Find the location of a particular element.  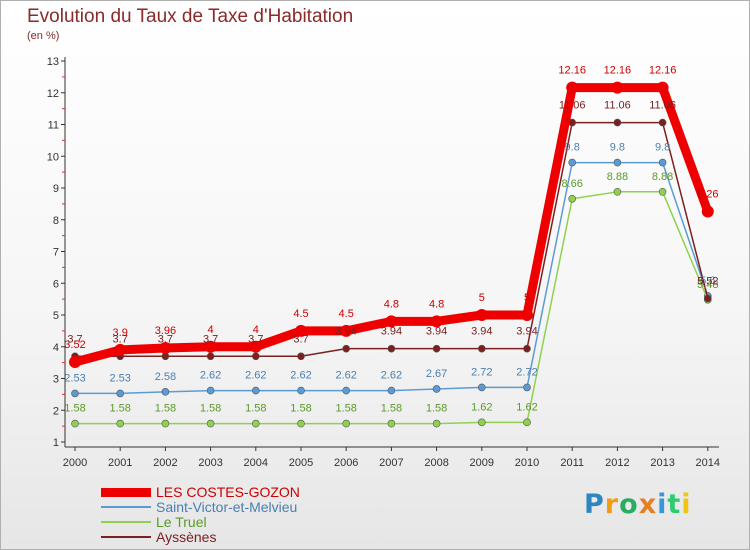

x-tick-label: 2014 is located at coordinates (708, 463).